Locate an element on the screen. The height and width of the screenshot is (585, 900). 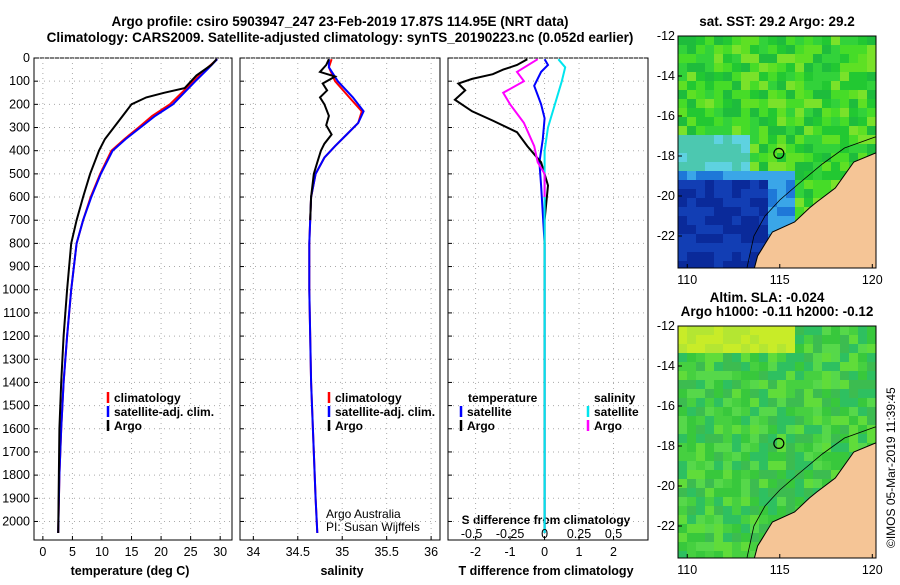
legend-label: satellite-adj. clim. is located at coordinates (164, 412).